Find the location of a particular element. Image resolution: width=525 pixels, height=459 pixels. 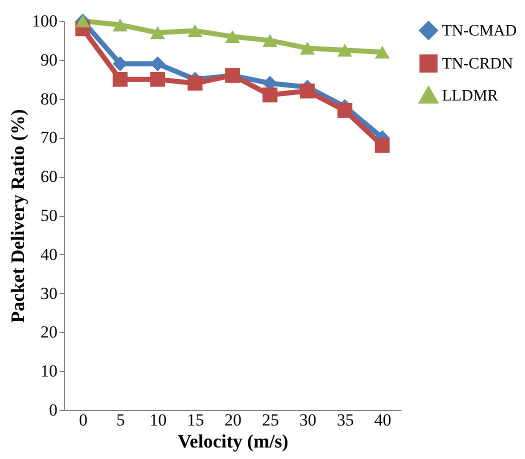

x-tick-label: 40 is located at coordinates (383, 420).